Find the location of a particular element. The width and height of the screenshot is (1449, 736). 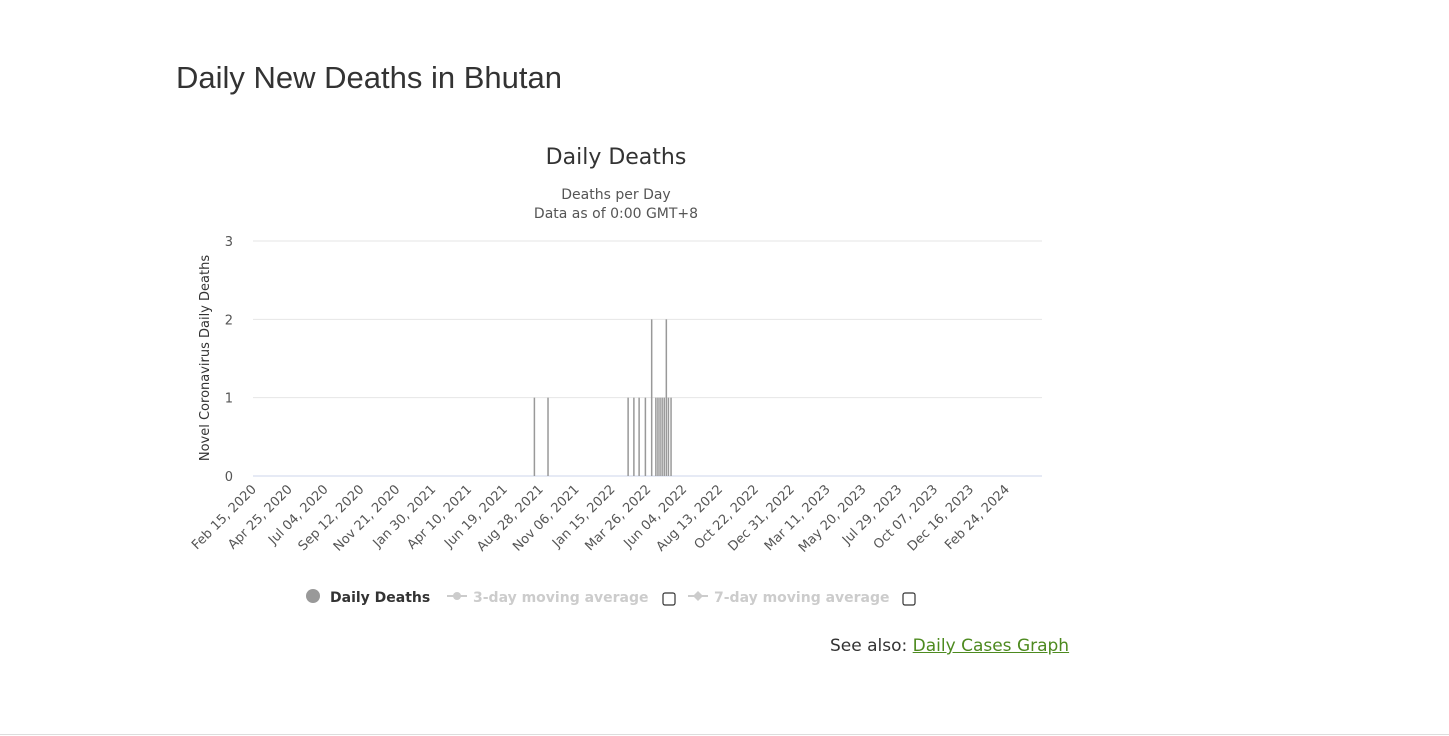

page-title: Daily New Deaths in Bhutan is located at coordinates (369, 77).